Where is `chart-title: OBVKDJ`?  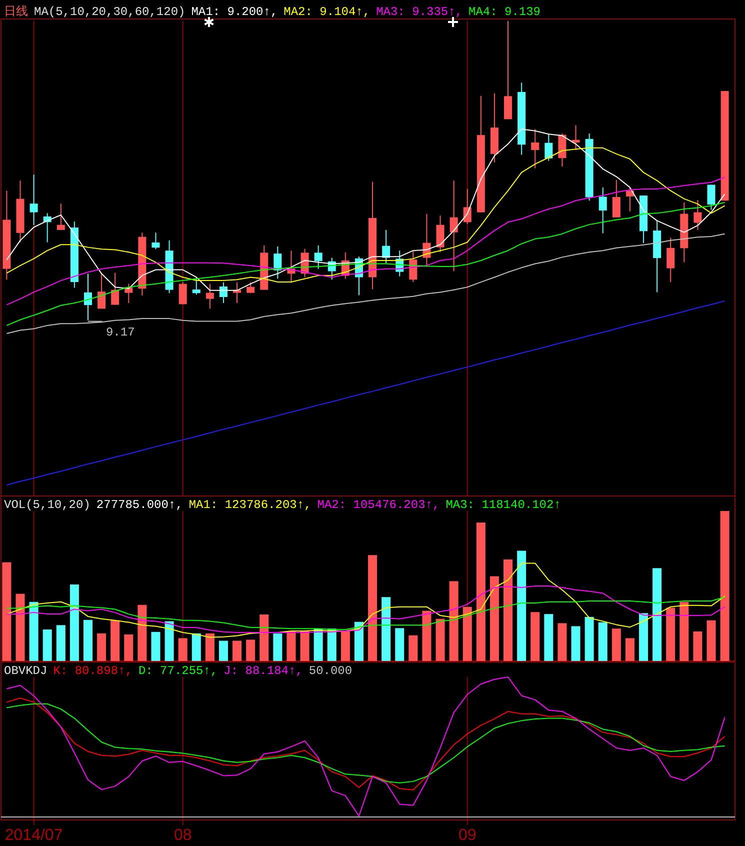
chart-title: OBVKDJ is located at coordinates (26, 671).